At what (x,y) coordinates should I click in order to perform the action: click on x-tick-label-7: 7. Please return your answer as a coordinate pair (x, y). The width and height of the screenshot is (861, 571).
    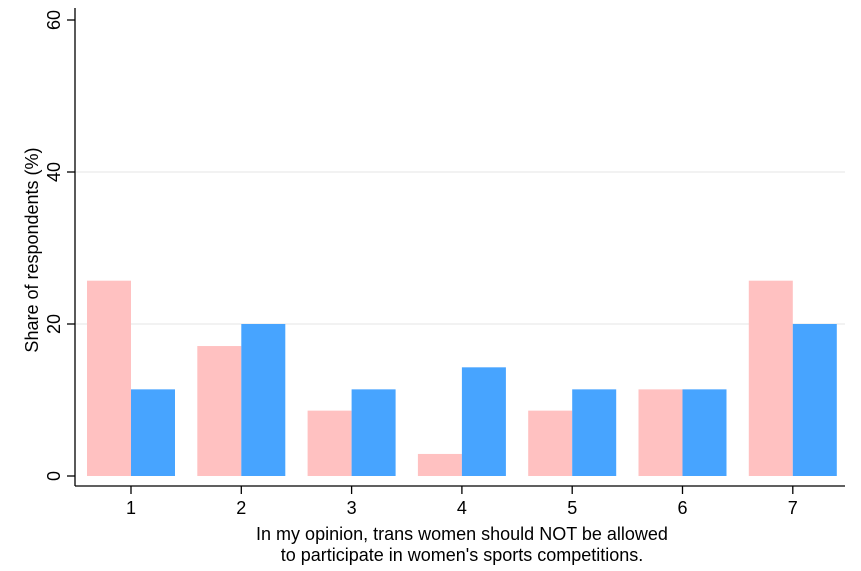
    Looking at the image, I should click on (793, 508).